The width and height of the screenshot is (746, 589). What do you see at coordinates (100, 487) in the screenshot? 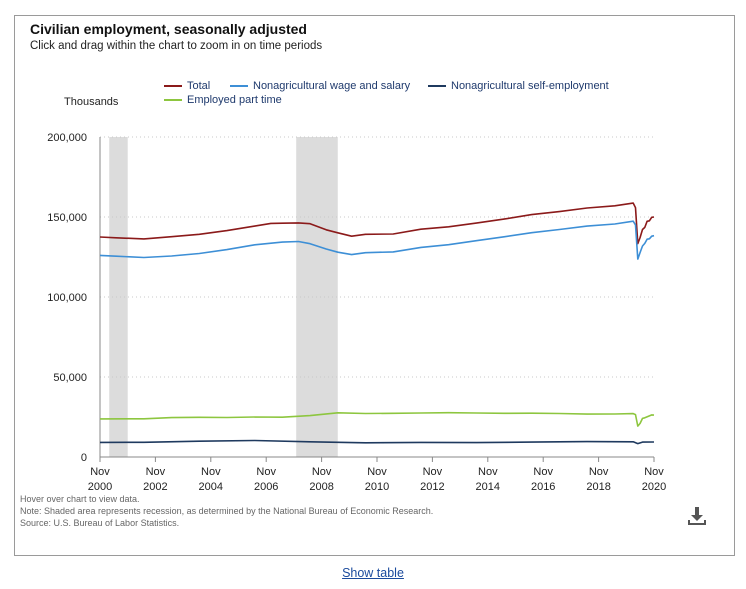
I see `x-tick-label-year: 2000` at bounding box center [100, 487].